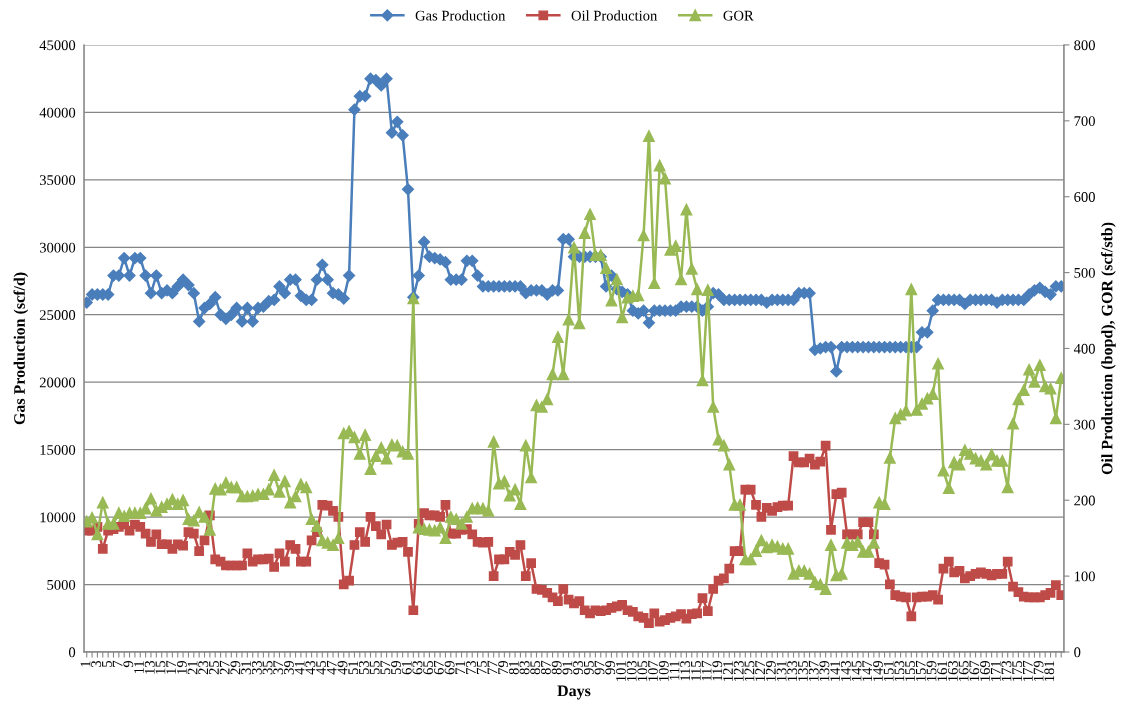 The height and width of the screenshot is (710, 1125). Describe the element at coordinates (867, 670) in the screenshot. I see `x-tick-label: 147` at that location.